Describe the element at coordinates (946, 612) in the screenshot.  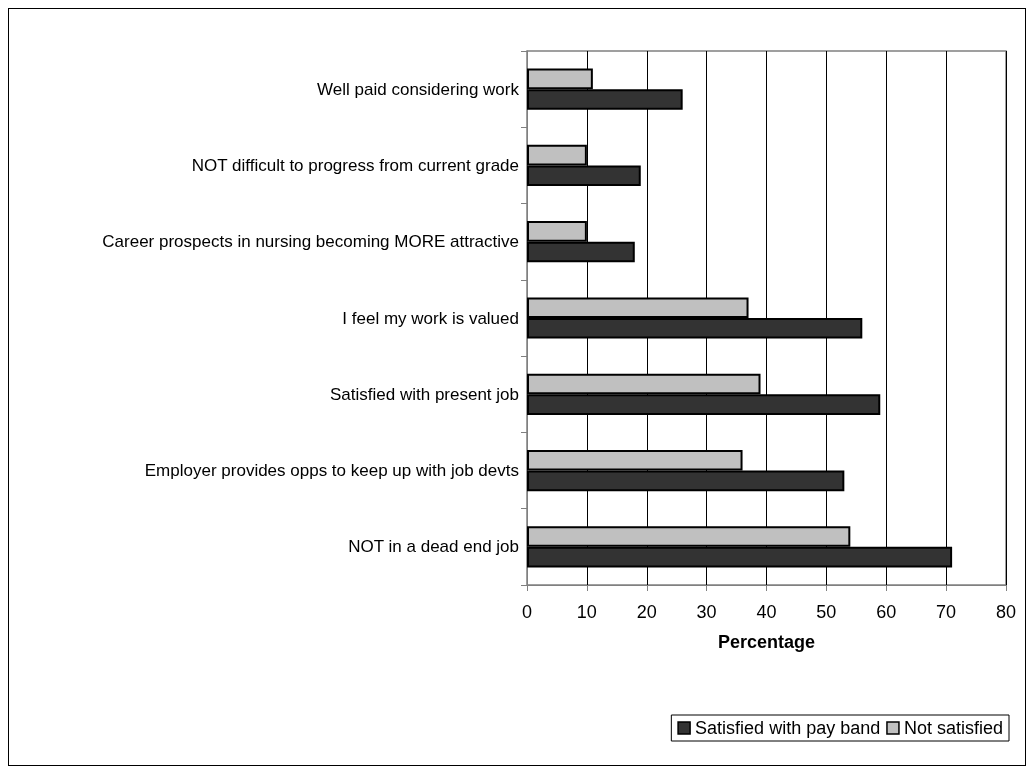
I see `x-tick-label: 70` at that location.